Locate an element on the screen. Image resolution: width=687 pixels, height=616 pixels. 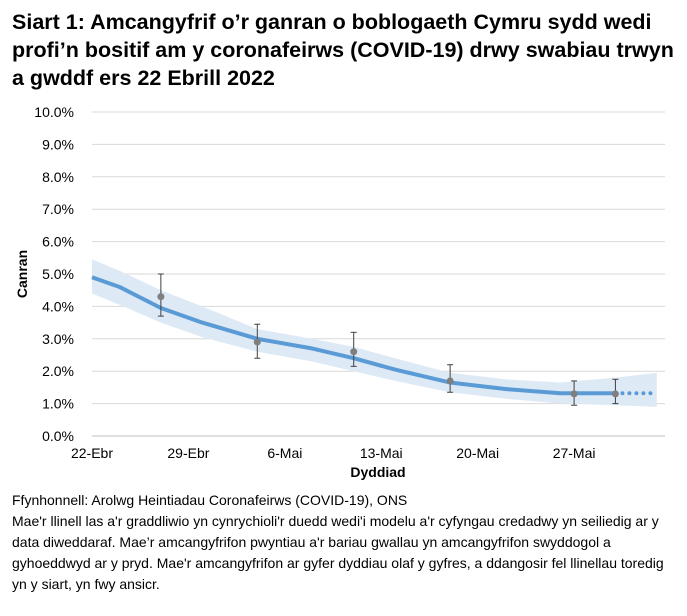
x-tick-label: 27-Mai is located at coordinates (574, 453).